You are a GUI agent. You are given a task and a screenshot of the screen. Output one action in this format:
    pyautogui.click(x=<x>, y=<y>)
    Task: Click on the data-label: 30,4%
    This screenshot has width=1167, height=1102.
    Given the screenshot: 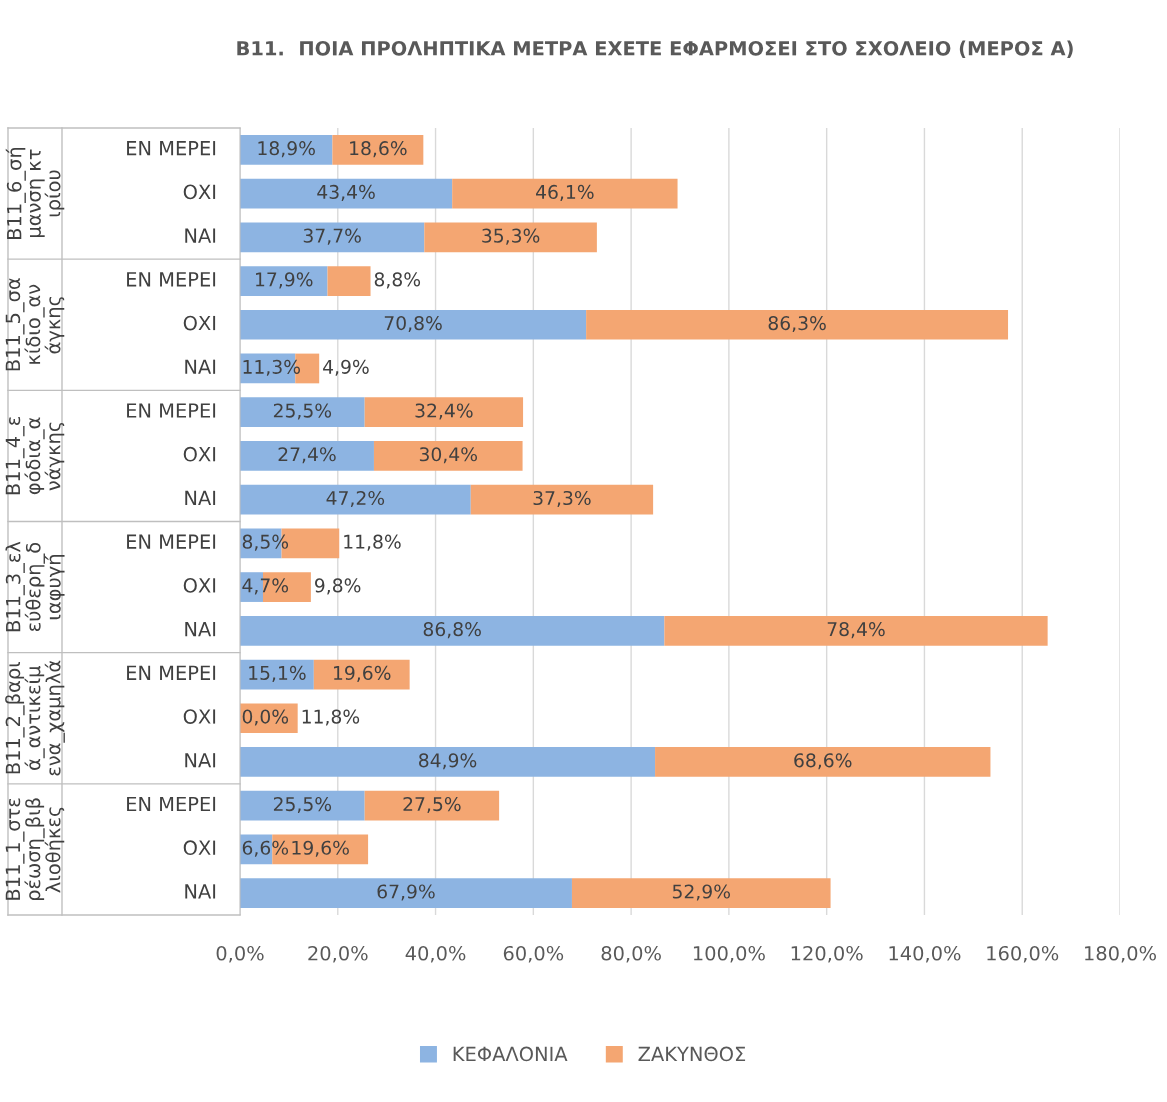 What is the action you would take?
    pyautogui.click(x=448, y=455)
    